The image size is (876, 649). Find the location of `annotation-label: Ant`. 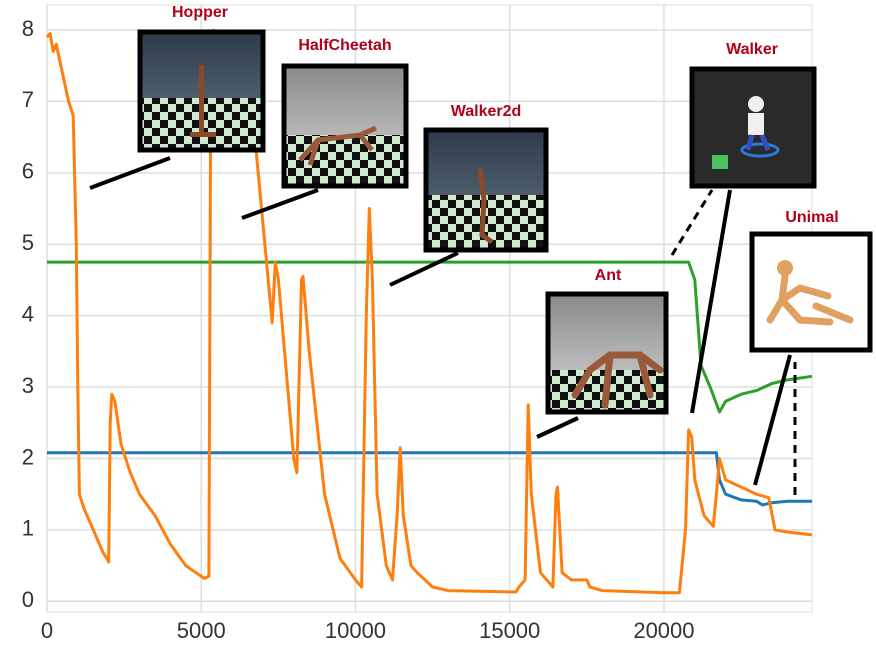

annotation-label: Ant is located at coordinates (608, 275).